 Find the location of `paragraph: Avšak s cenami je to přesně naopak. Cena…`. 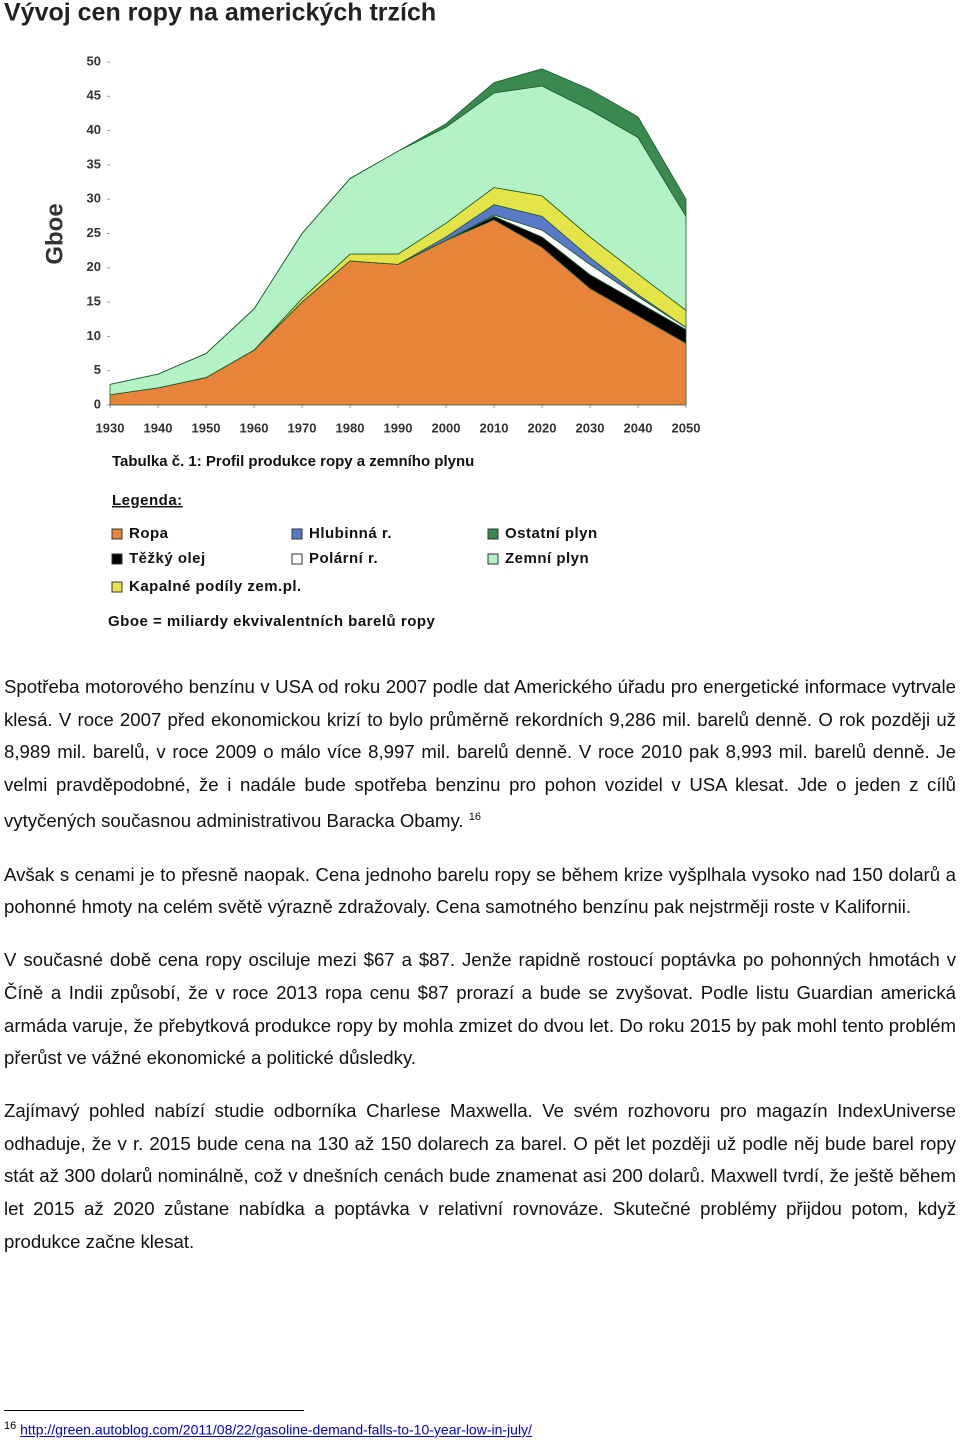

paragraph: Avšak s cenami je to přesně naopak. Cena… is located at coordinates (480, 891).